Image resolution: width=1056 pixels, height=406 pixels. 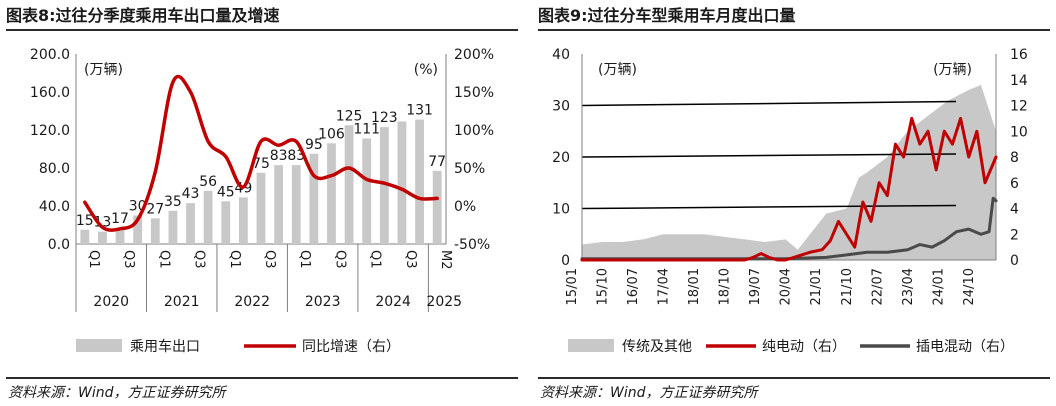 I want to click on x-month-label: 15/10, so click(x=603, y=286).